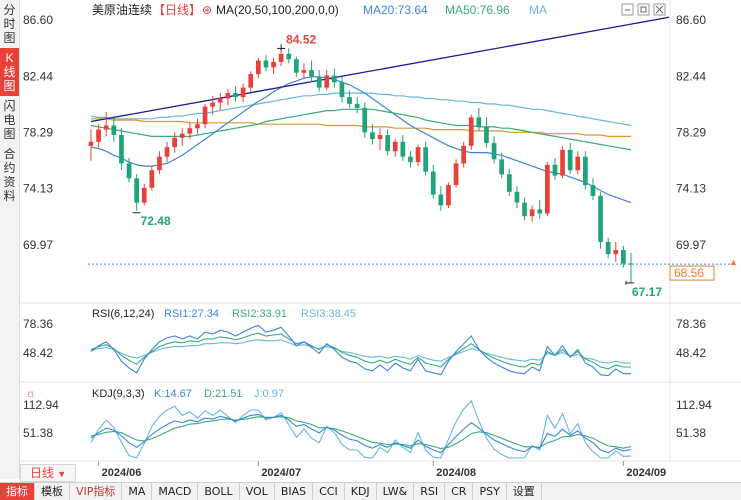 This screenshot has width=741, height=500. Describe the element at coordinates (207, 10) in the screenshot. I see `settings-gear-icon: ⊛` at that location.